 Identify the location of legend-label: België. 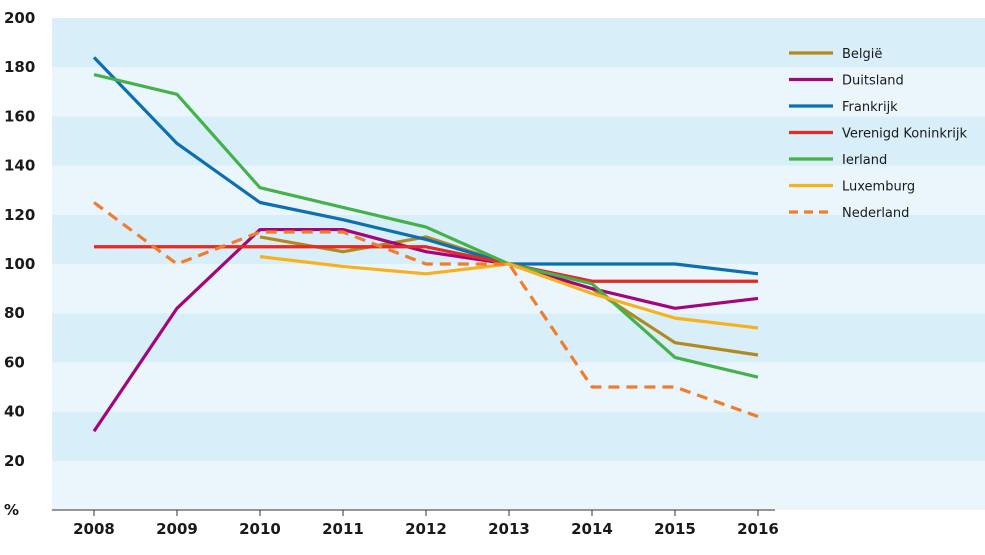
(862, 54).